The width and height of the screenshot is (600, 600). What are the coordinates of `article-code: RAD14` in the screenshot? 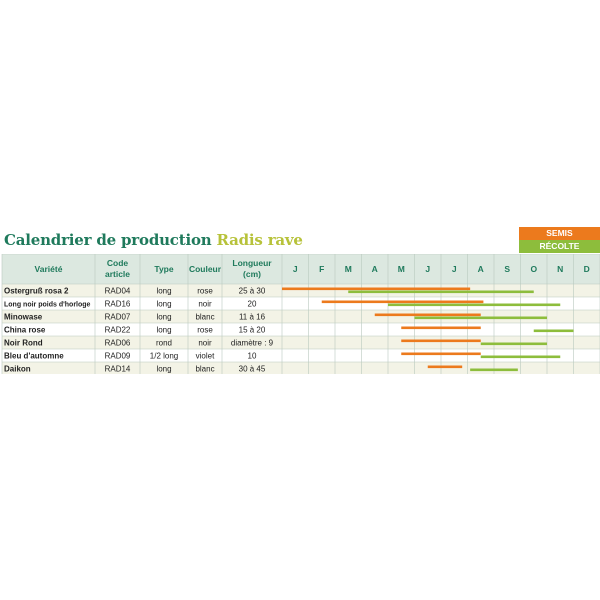 It's located at (118, 369).